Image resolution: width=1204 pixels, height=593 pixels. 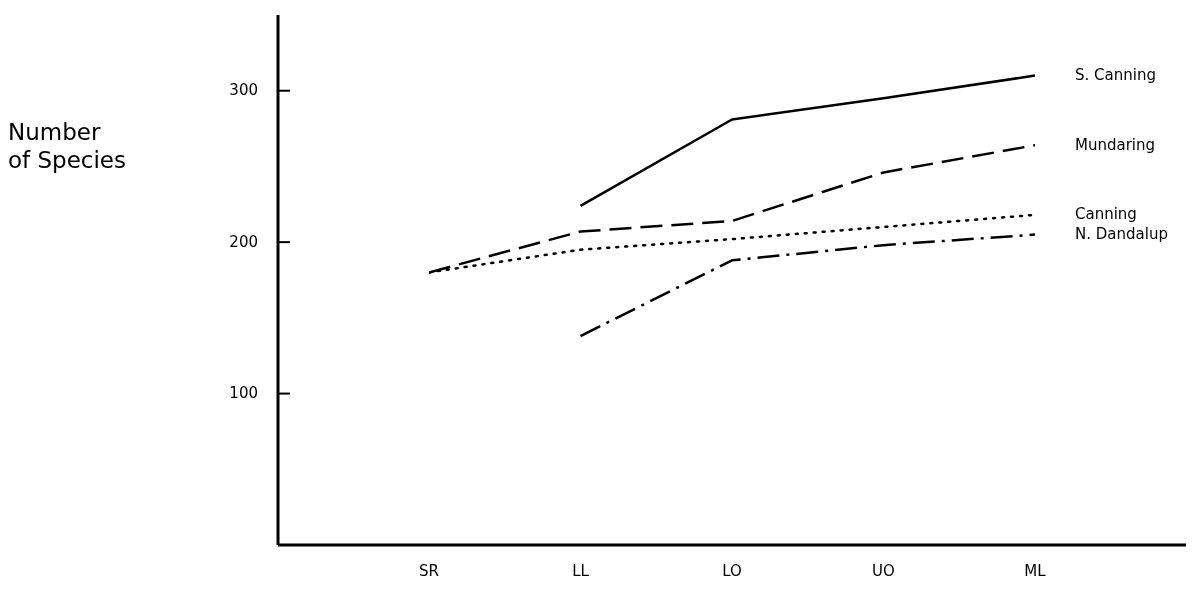 What do you see at coordinates (732, 570) in the screenshot?
I see `x-tick-label: LO` at bounding box center [732, 570].